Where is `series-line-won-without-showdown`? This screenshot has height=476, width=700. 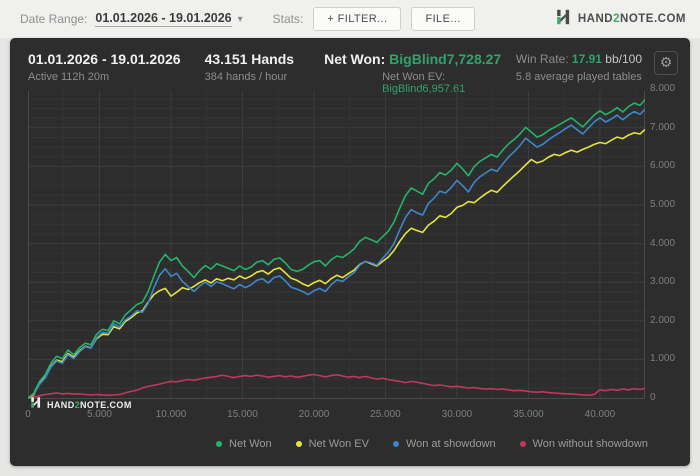
series-line-won-without-showdown is located at coordinates (336, 386).